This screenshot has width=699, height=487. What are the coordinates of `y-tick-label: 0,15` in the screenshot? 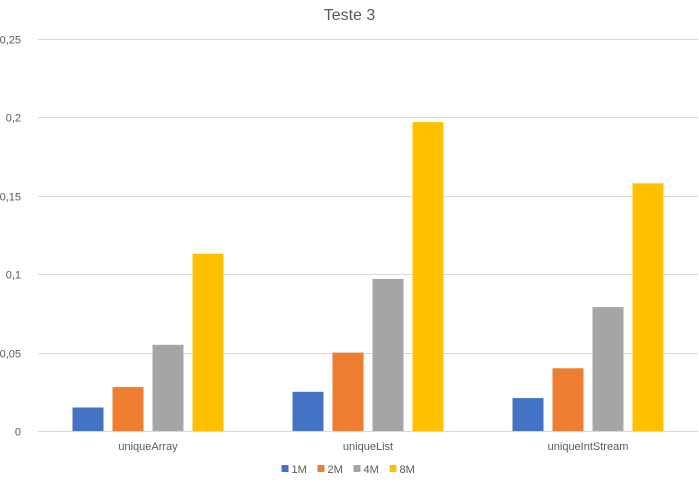 It's located at (10, 198).